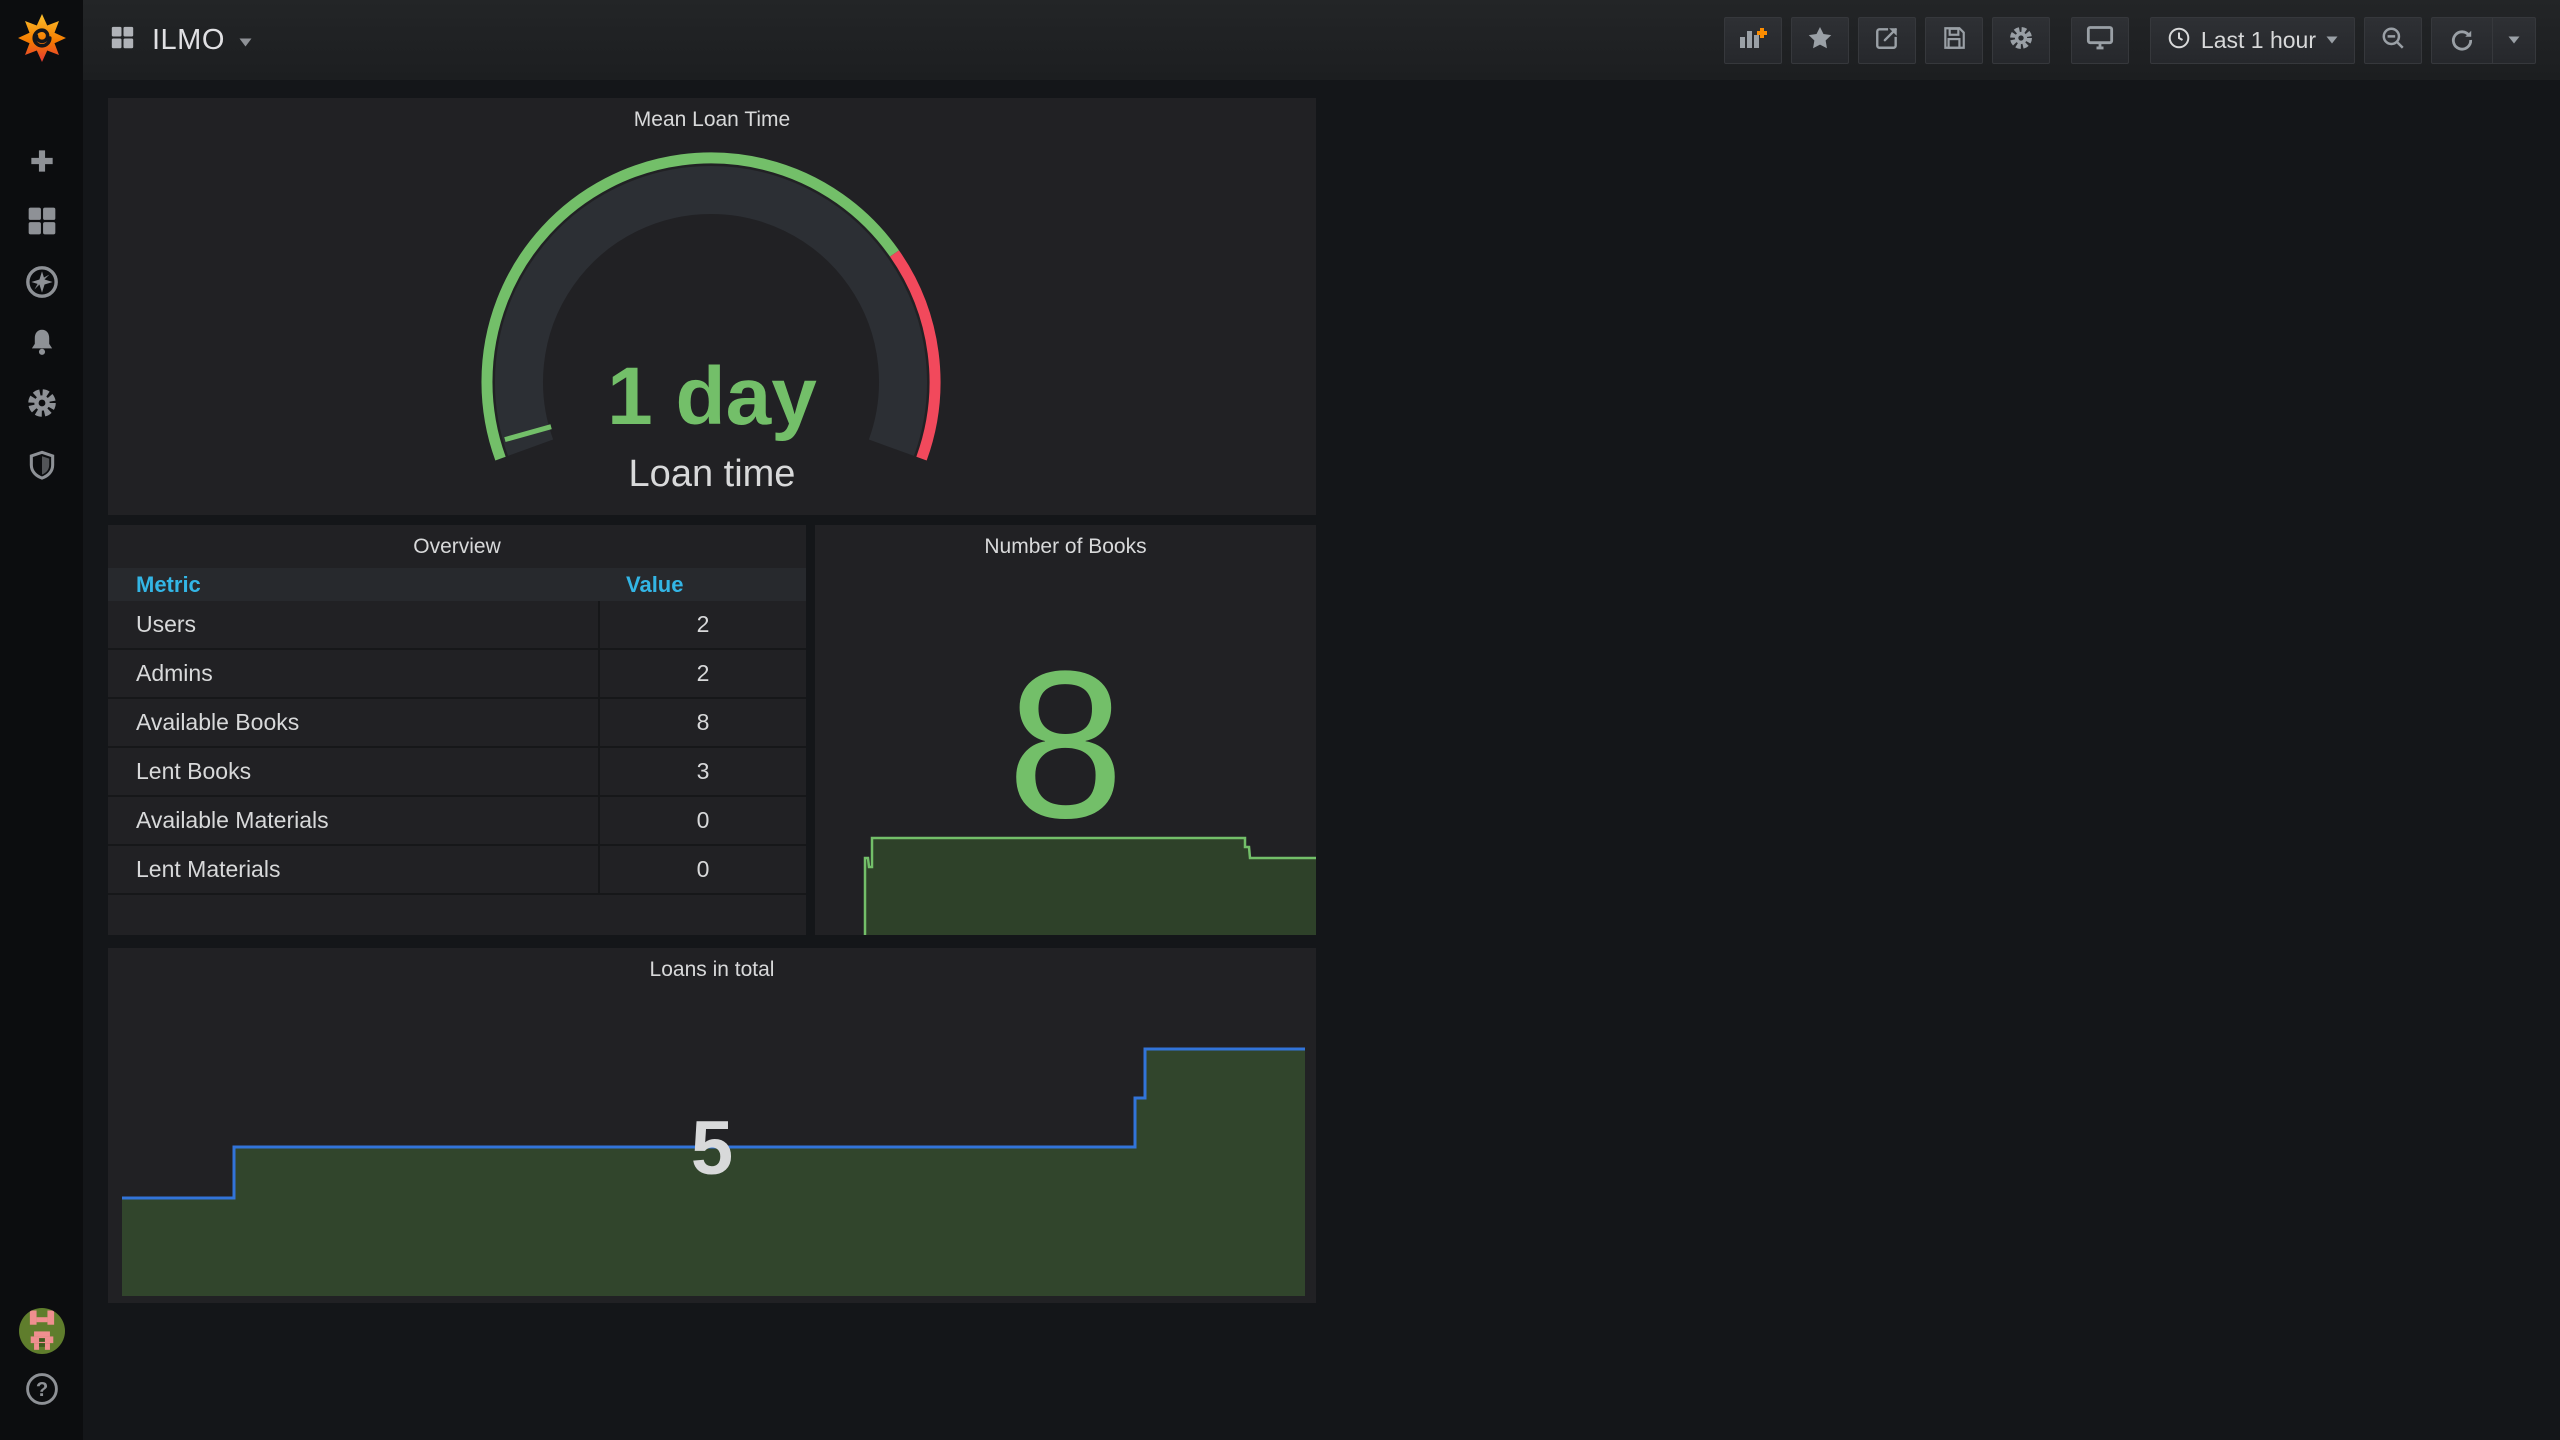 The width and height of the screenshot is (2560, 1440). Describe the element at coordinates (2462, 40) in the screenshot. I see `refresh-button` at that location.